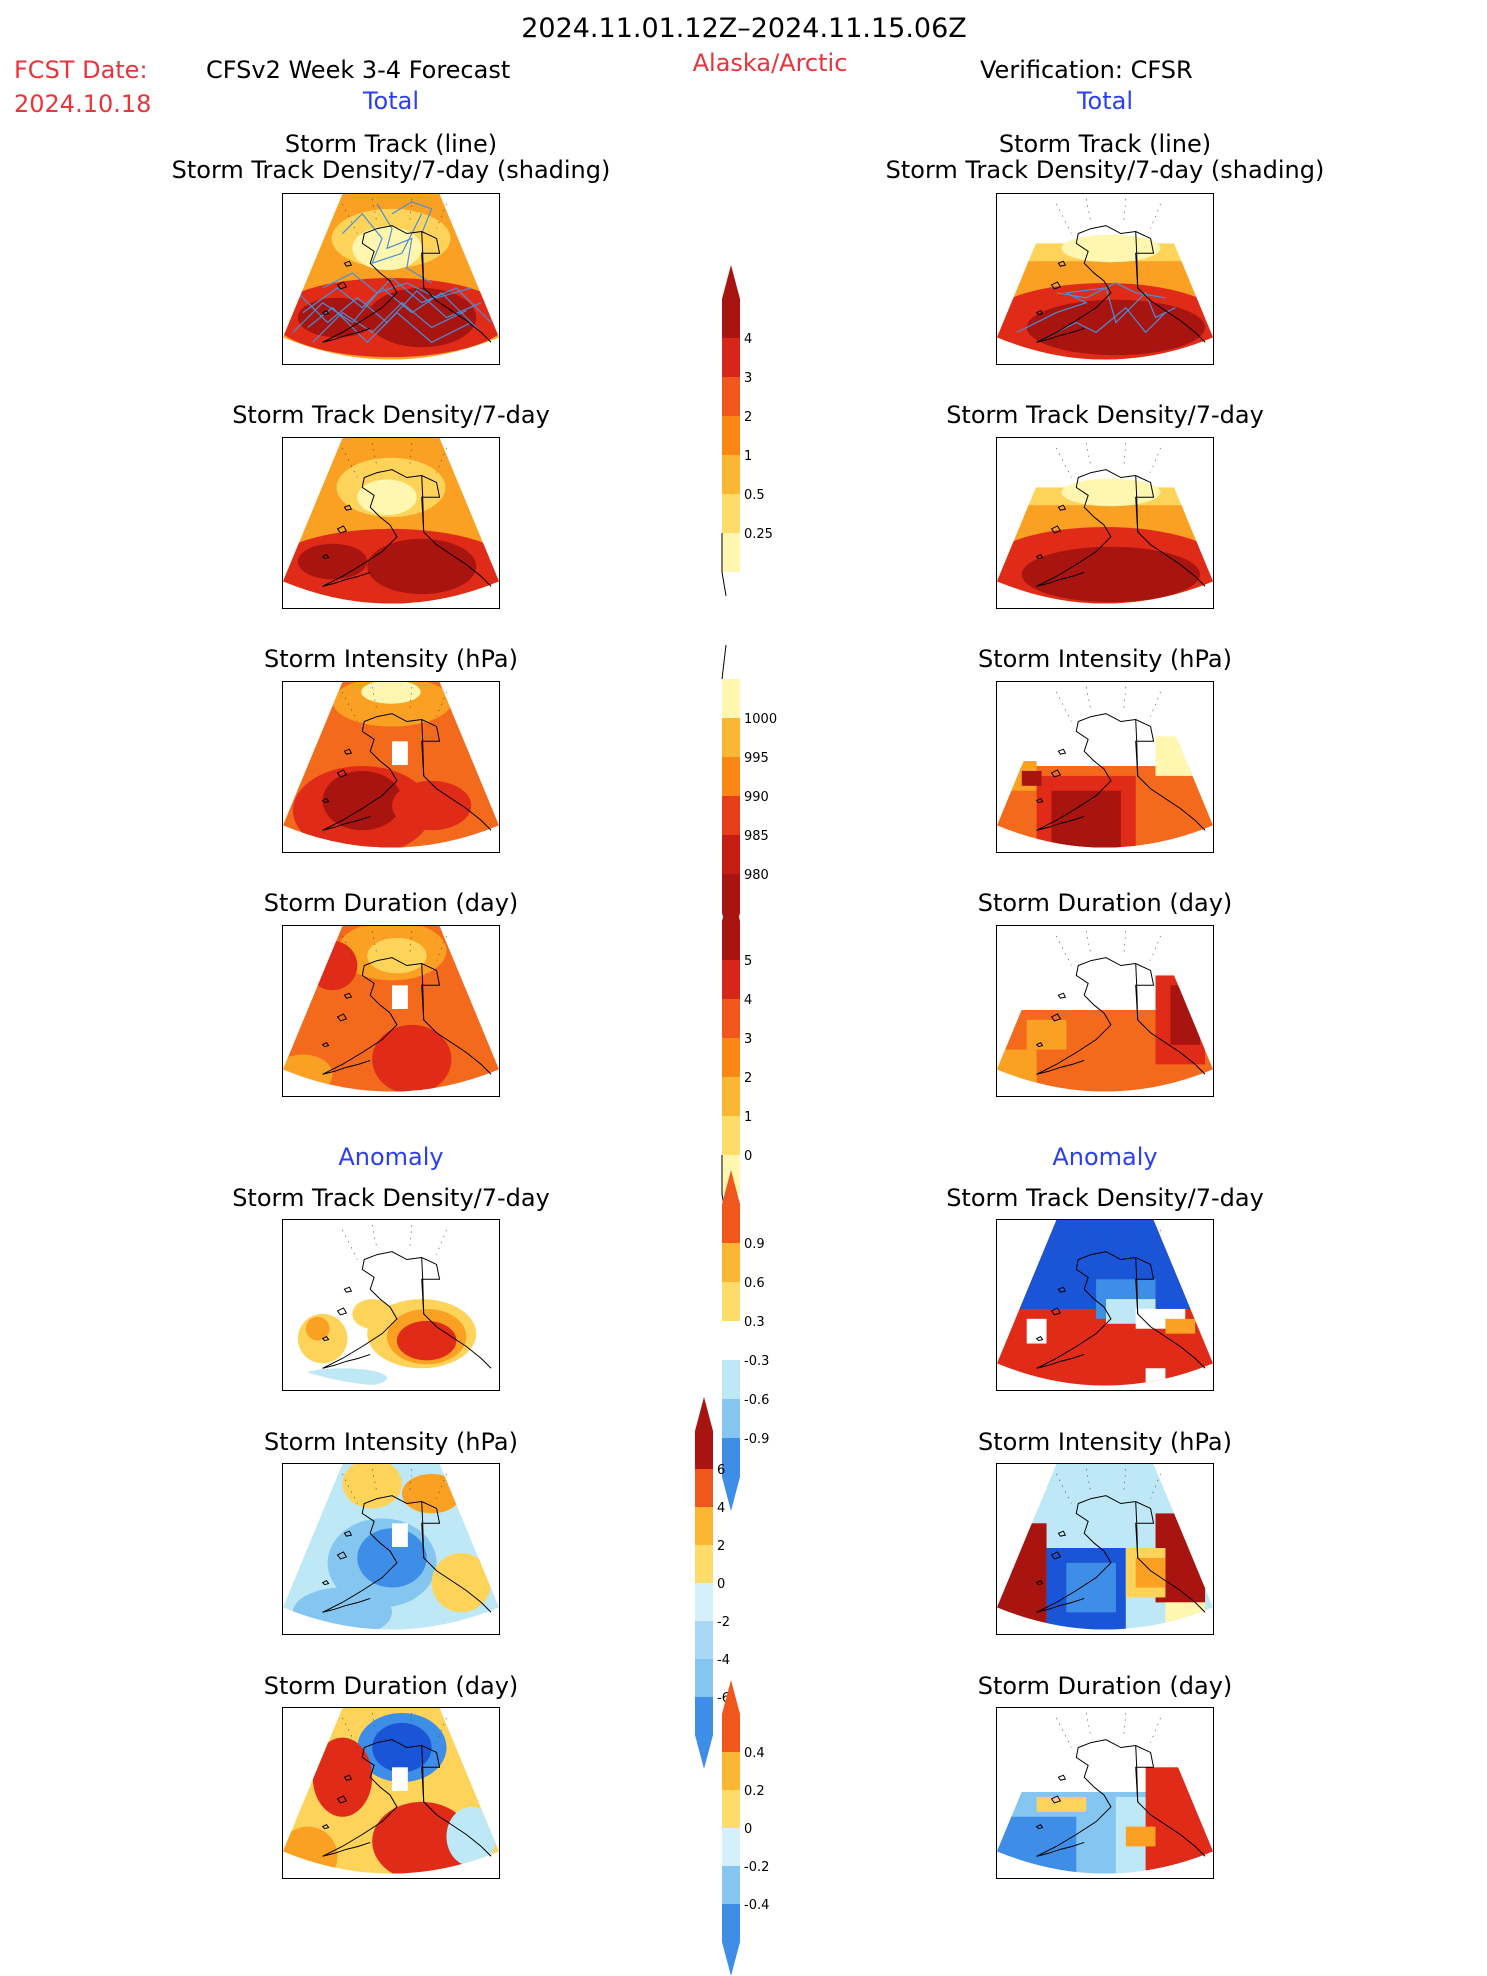  Describe the element at coordinates (1105, 659) in the screenshot. I see `panel-title-intensity-right: Storm Intensity (hPa)` at that location.